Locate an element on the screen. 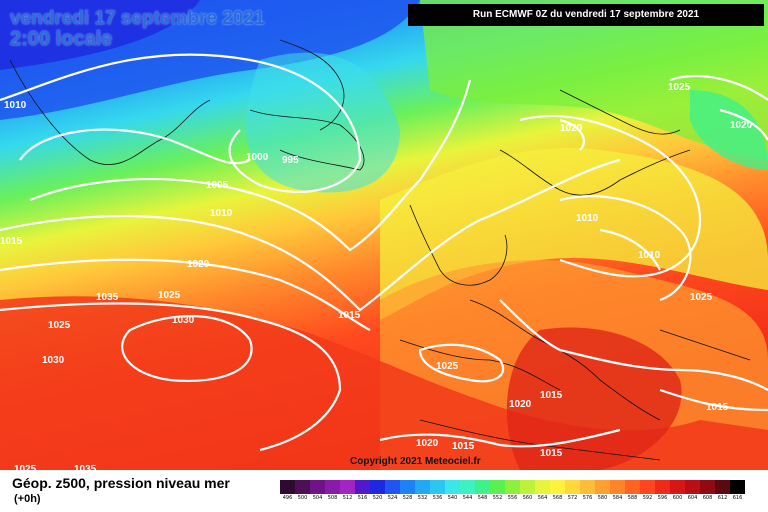 This screenshot has width=768, height=512. colorbar-label: 552 is located at coordinates (497, 498).